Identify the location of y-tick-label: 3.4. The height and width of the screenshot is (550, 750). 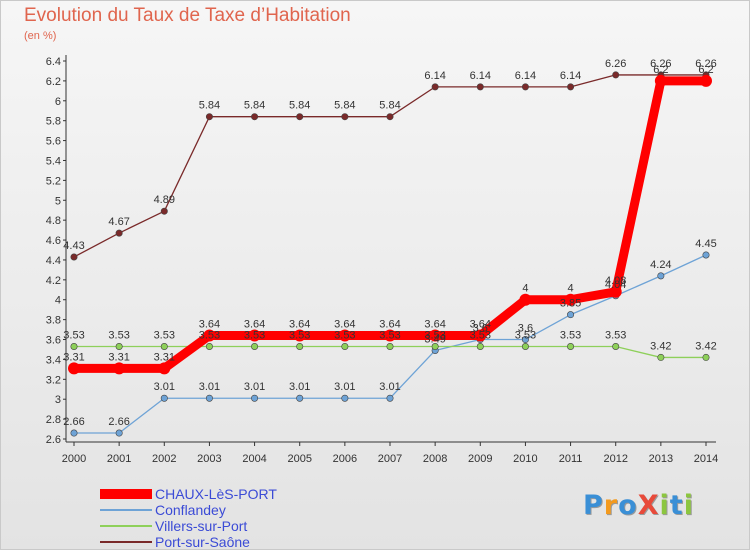
(53, 360).